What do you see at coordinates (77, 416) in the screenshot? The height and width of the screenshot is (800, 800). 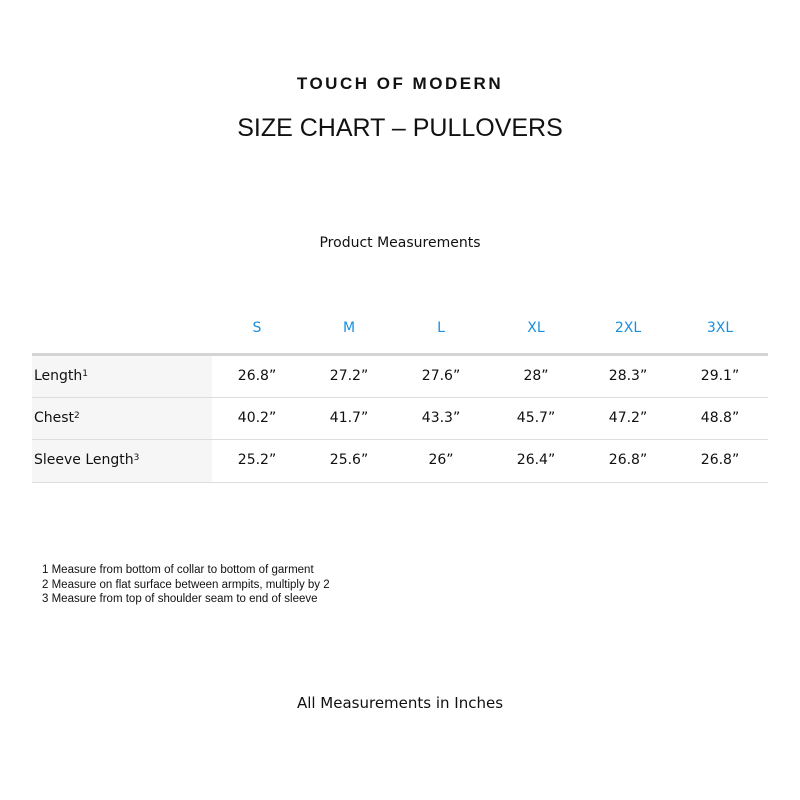 I see `footnote-marker: 2` at bounding box center [77, 416].